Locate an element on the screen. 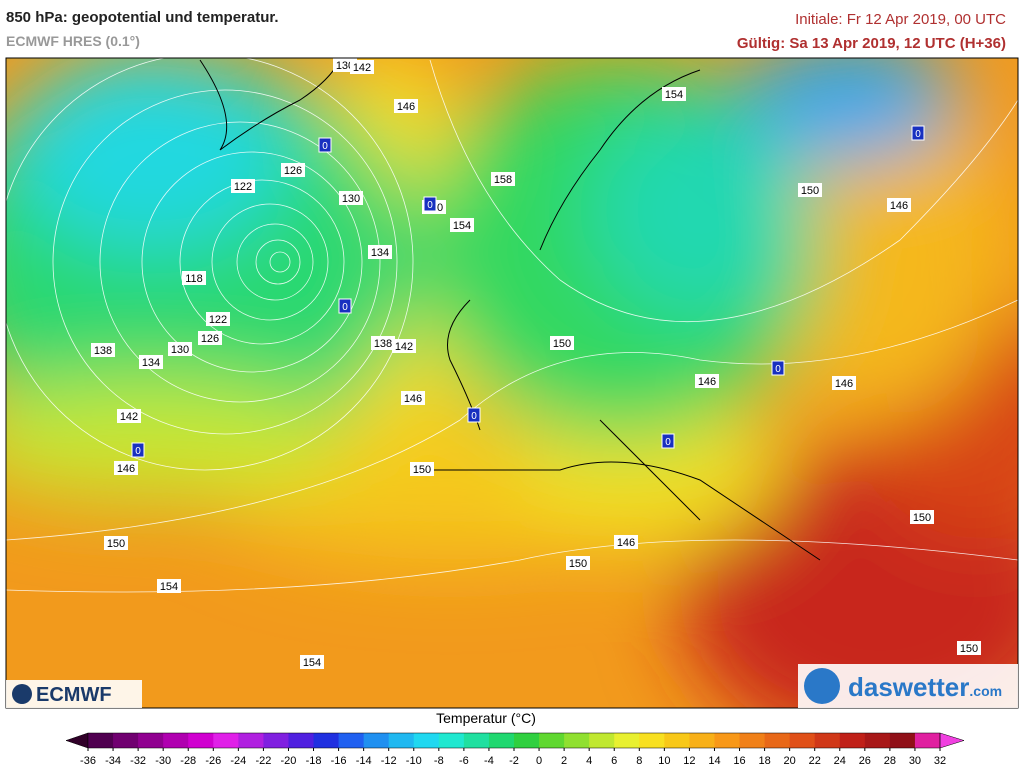 This screenshot has width=1024, height=773. colorbar-end-high is located at coordinates (952, 740).